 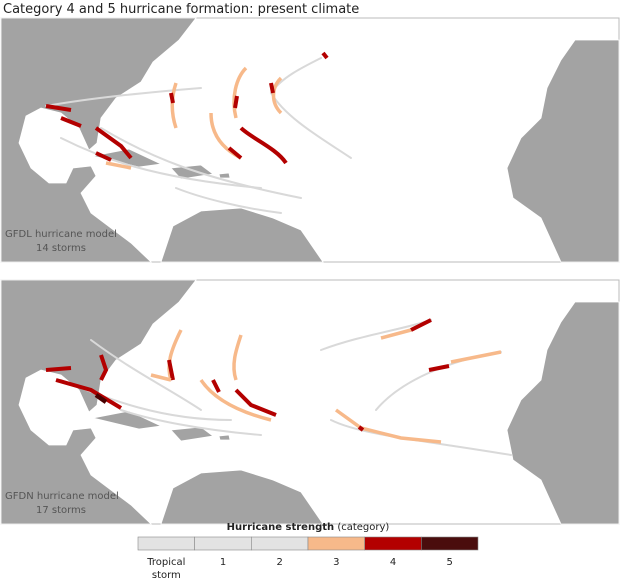 What do you see at coordinates (308, 558) in the screenshot?
I see `legend: Tropical storm 1 2 3 4 5` at bounding box center [308, 558].